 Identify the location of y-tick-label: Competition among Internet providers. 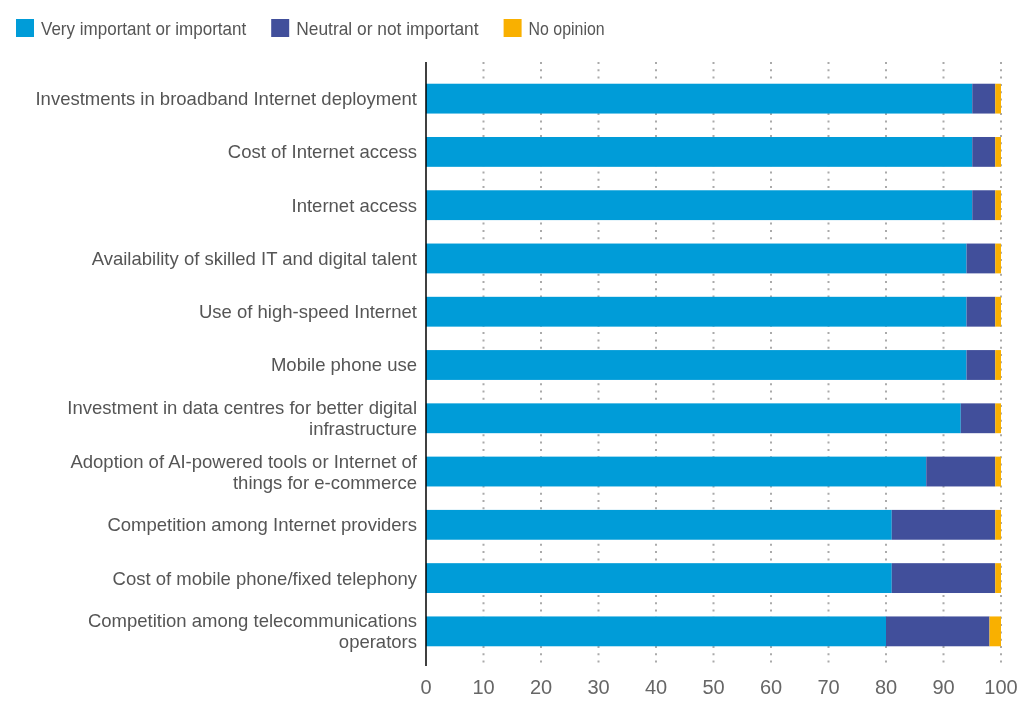
(262, 525).